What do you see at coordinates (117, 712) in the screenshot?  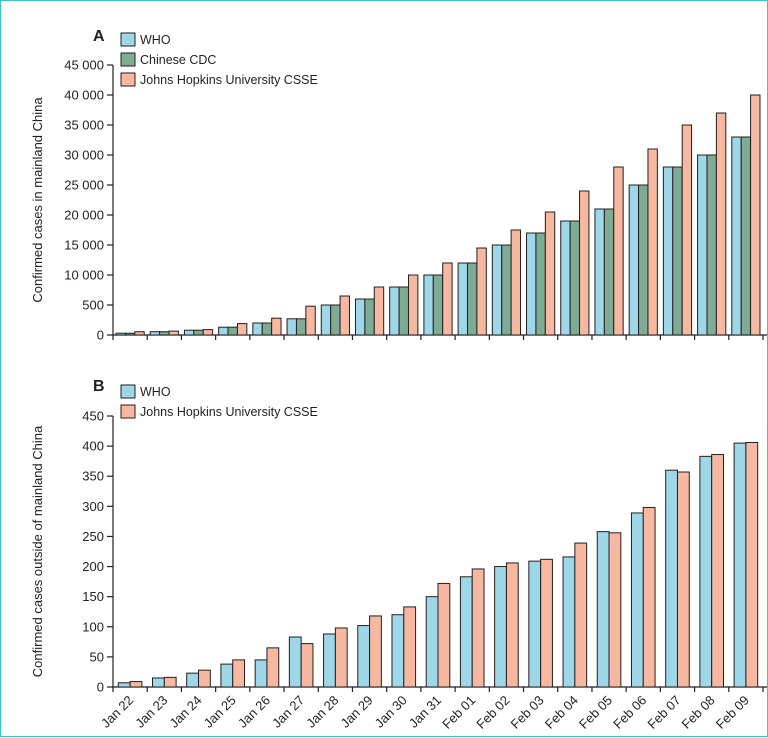 I see `x-tick-label: Jan 22` at bounding box center [117, 712].